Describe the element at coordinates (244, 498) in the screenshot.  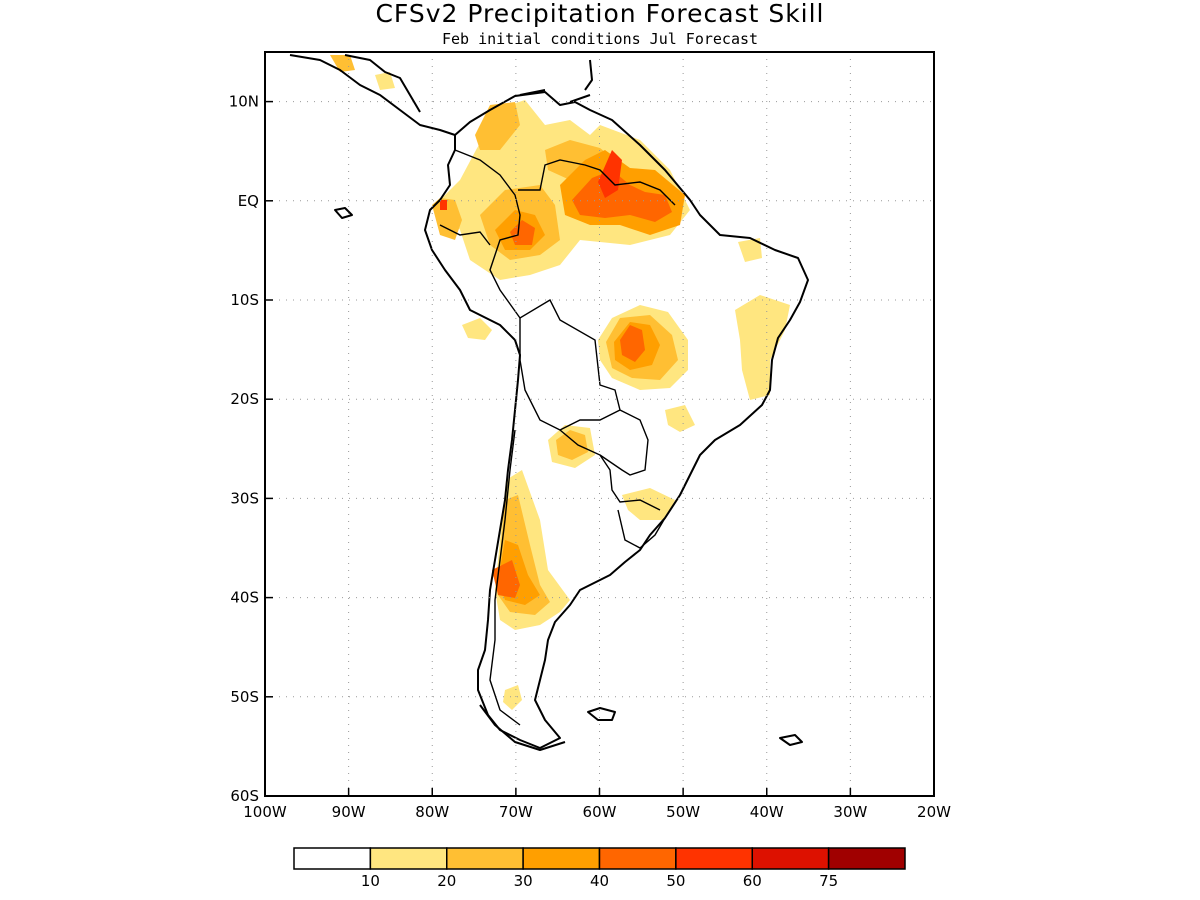
I see `lat-tick-label: 30S` at that location.